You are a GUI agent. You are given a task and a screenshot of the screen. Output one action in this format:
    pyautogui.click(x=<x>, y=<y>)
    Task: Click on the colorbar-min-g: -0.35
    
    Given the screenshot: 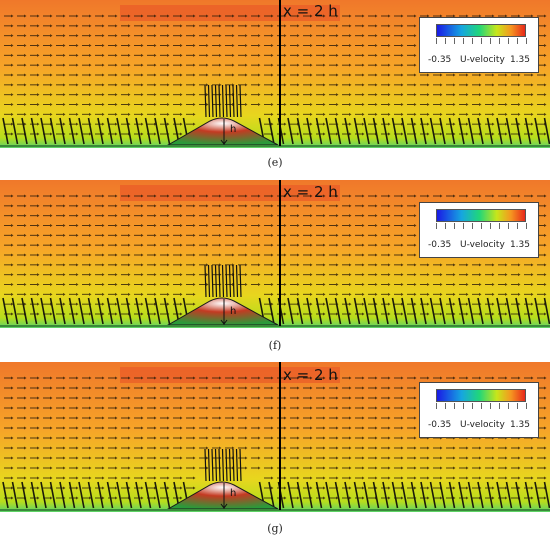 What is the action you would take?
    pyautogui.click(x=440, y=425)
    